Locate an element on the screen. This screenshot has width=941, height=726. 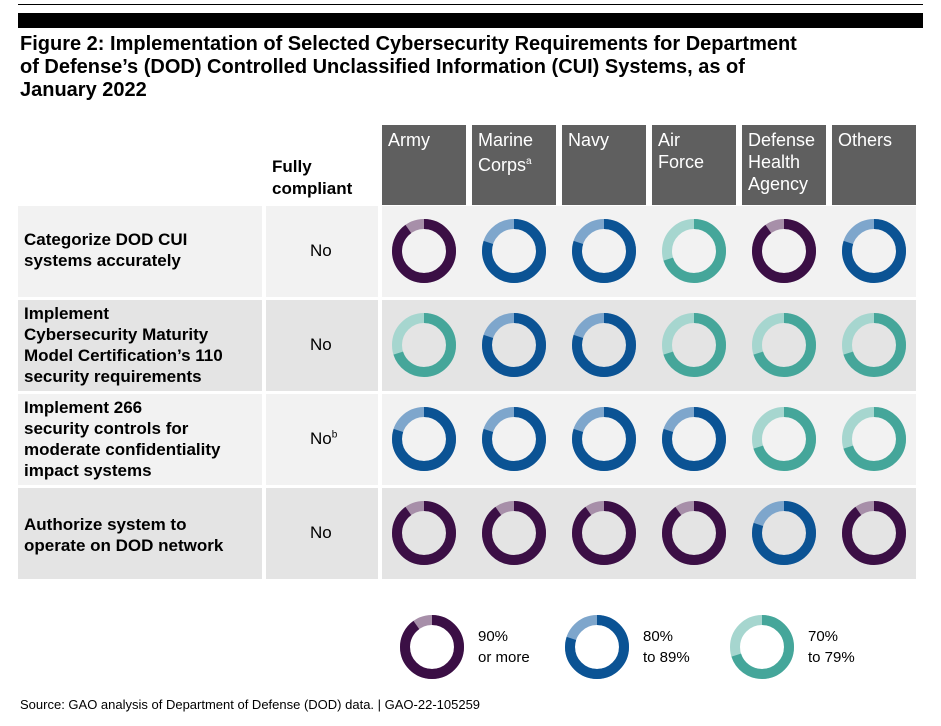
footnote-marker: b is located at coordinates (334, 435).